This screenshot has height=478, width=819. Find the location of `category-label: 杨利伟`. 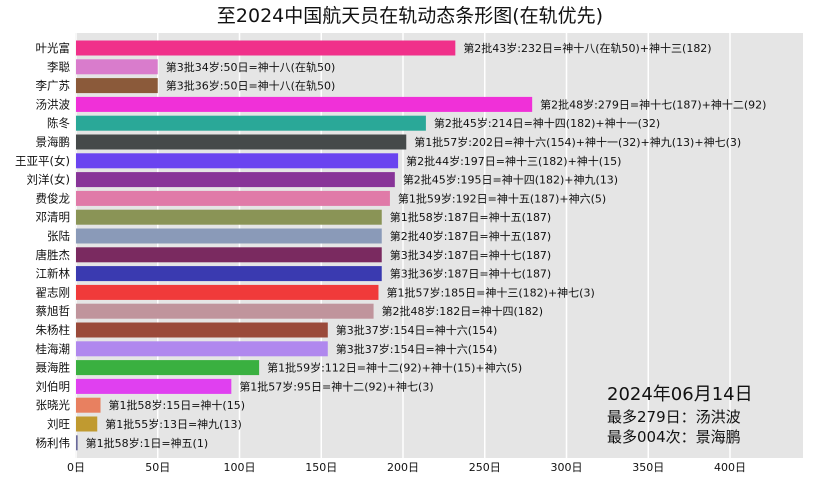

category-label: 杨利伟 is located at coordinates (53, 443).